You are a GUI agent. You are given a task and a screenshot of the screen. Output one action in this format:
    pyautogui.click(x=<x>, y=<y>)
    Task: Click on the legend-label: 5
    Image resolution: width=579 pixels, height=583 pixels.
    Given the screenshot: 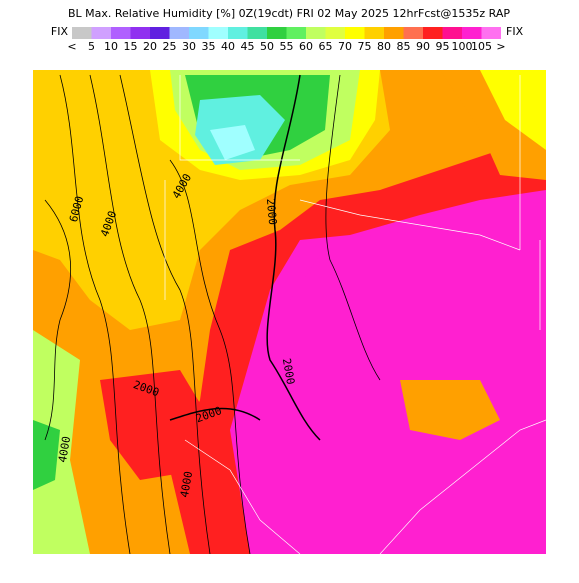 What is the action you would take?
    pyautogui.click(x=91, y=46)
    